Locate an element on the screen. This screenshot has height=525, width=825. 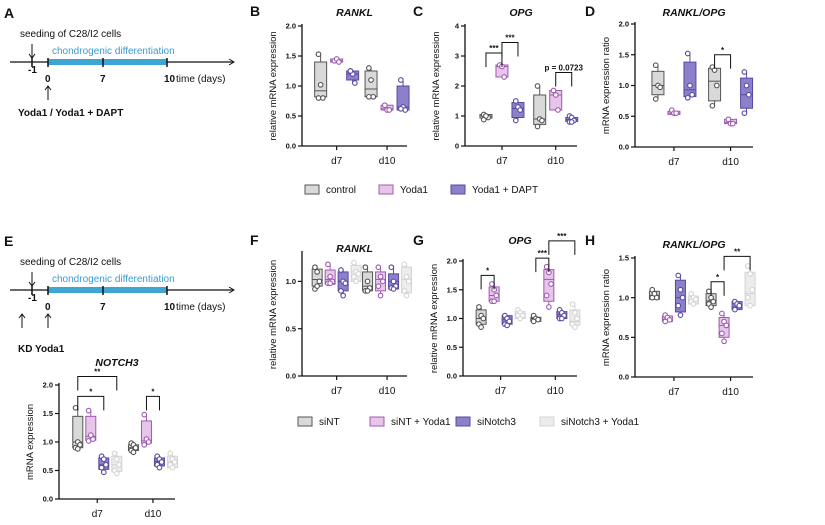
legend-swatch-siNT_yoda1 is located at coordinates (377, 421).